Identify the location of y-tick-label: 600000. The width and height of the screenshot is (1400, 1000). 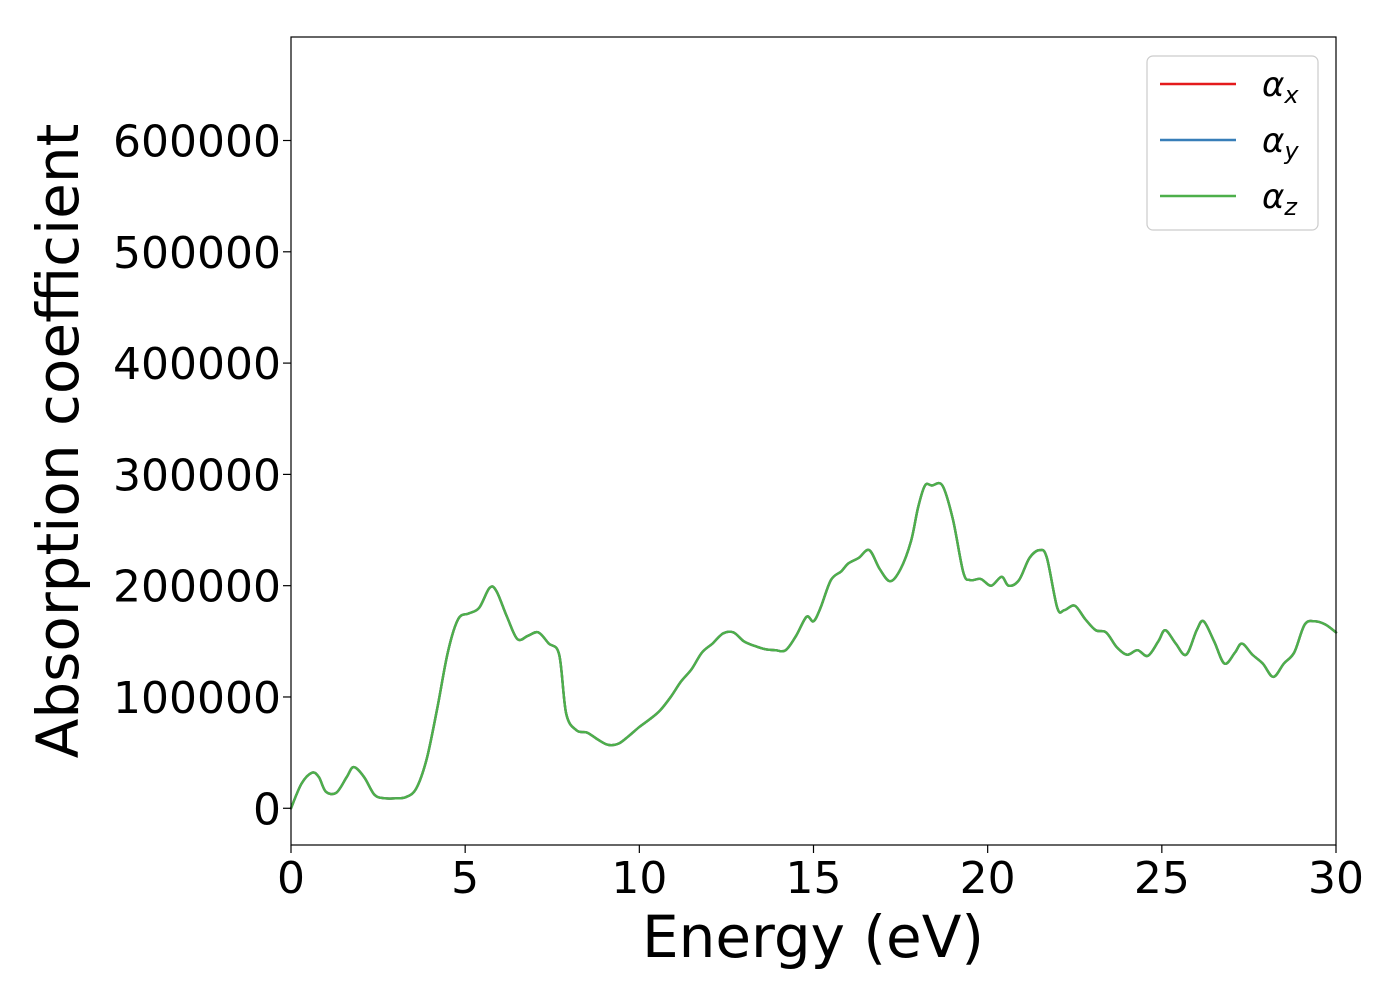
(197, 142).